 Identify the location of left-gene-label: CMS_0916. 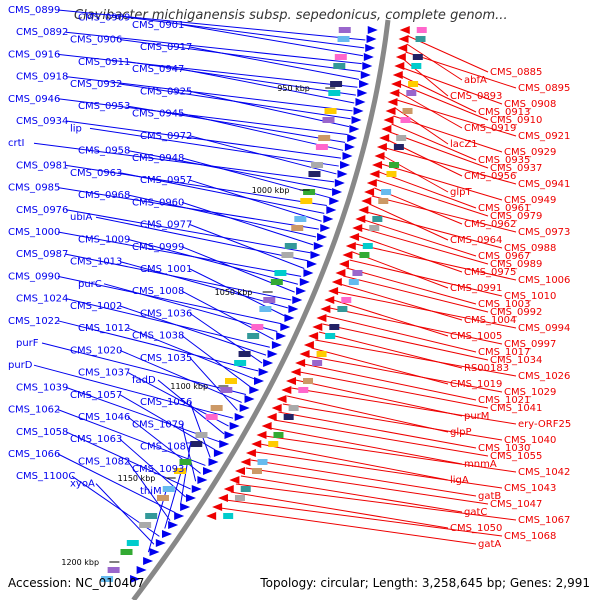
(34, 54).